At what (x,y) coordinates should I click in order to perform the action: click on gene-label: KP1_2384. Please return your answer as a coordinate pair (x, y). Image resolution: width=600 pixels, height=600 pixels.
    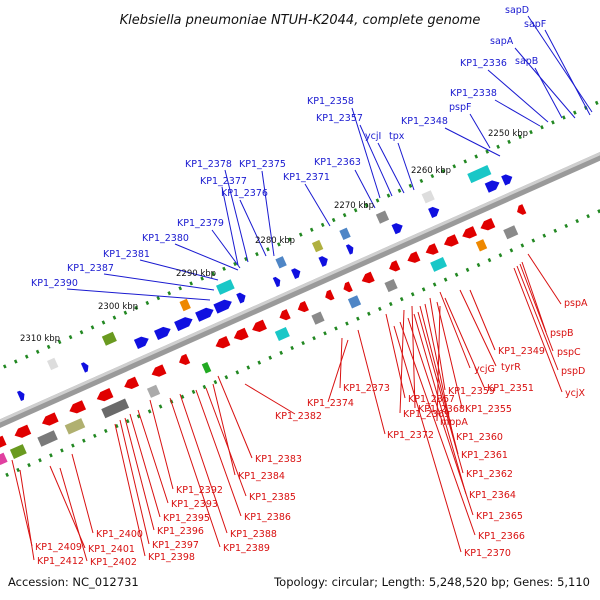
    Looking at the image, I should click on (261, 476).